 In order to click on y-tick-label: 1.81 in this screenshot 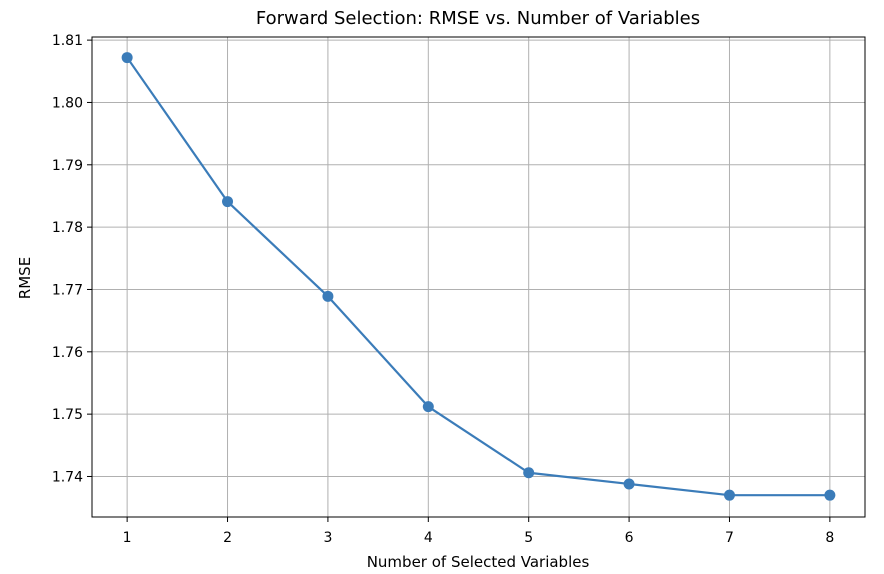, I will do `click(67, 41)`.